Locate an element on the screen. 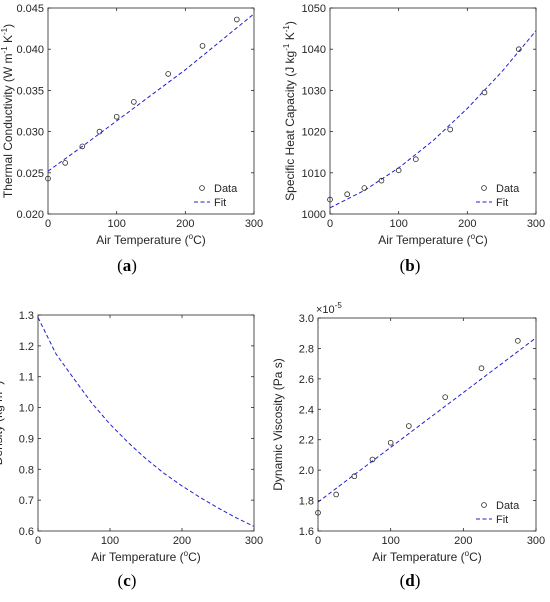 The height and width of the screenshot is (602, 550). y-exponent-label: ×10⁻⁵ is located at coordinates (329, 308).